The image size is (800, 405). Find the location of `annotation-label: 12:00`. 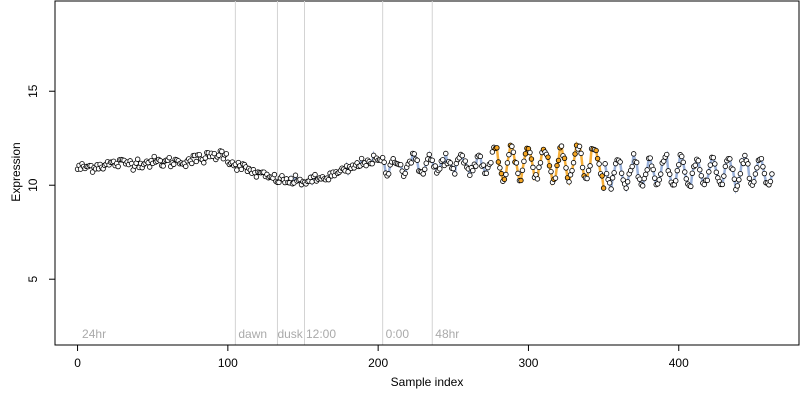

annotation-label: 12:00 is located at coordinates (321, 334).